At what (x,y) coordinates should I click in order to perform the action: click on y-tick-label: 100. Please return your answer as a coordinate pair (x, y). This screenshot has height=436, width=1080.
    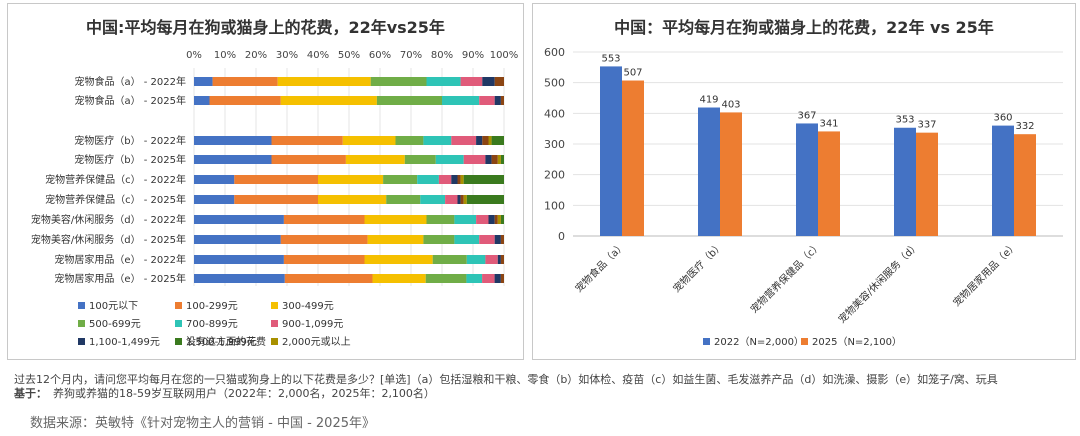
    Looking at the image, I should click on (554, 205).